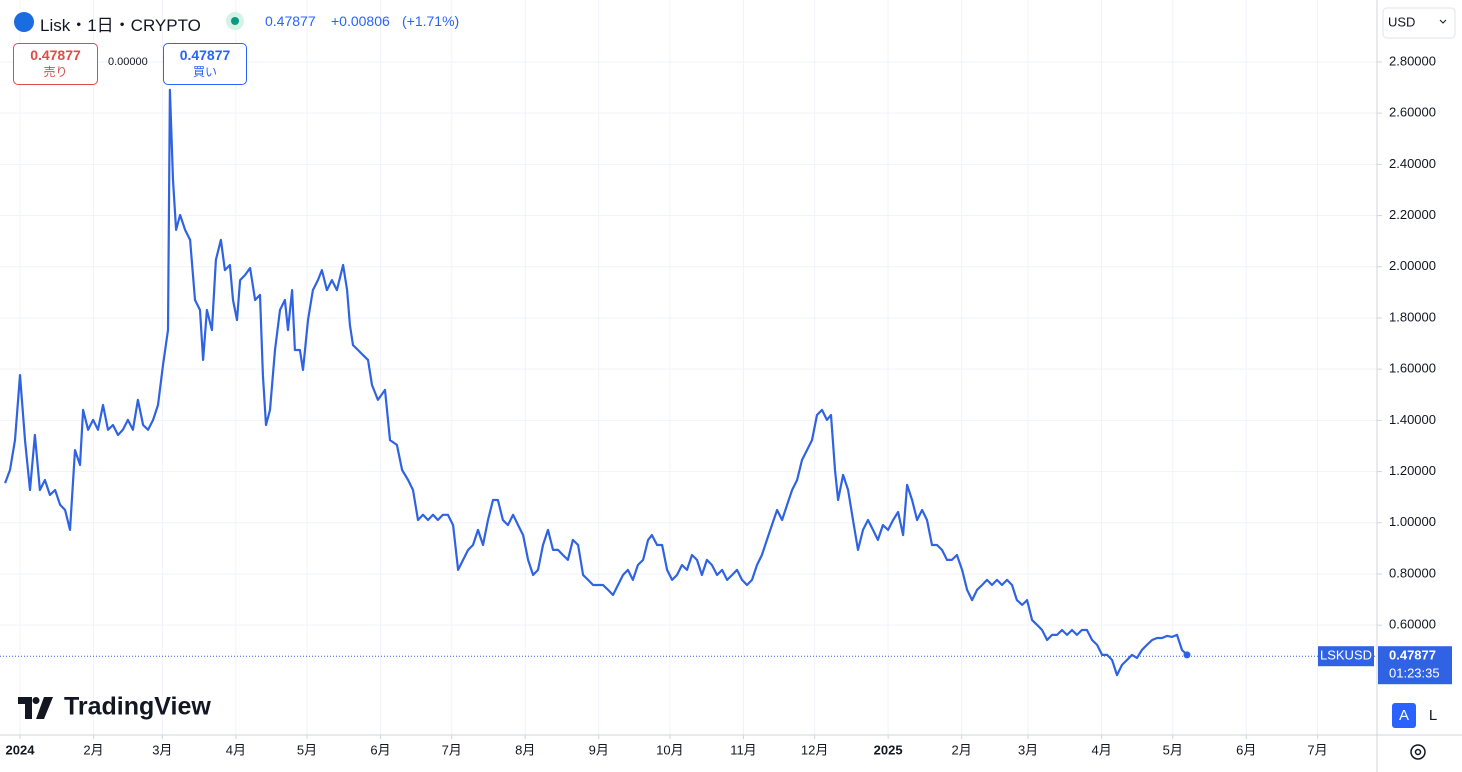 This screenshot has width=1462, height=772. I want to click on sell-label: 売り, so click(55, 72).